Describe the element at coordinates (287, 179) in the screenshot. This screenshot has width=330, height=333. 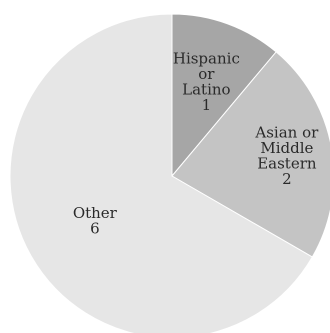
I see `pie-slice-label-line: 2` at that location.